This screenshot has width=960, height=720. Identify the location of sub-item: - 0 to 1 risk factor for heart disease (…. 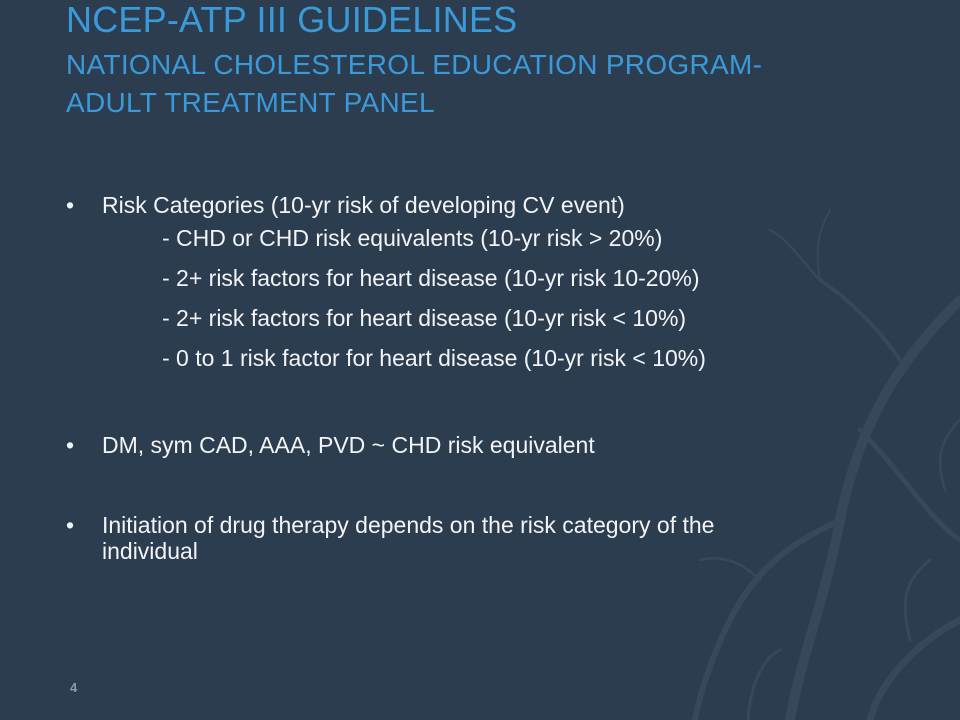
(434, 358).